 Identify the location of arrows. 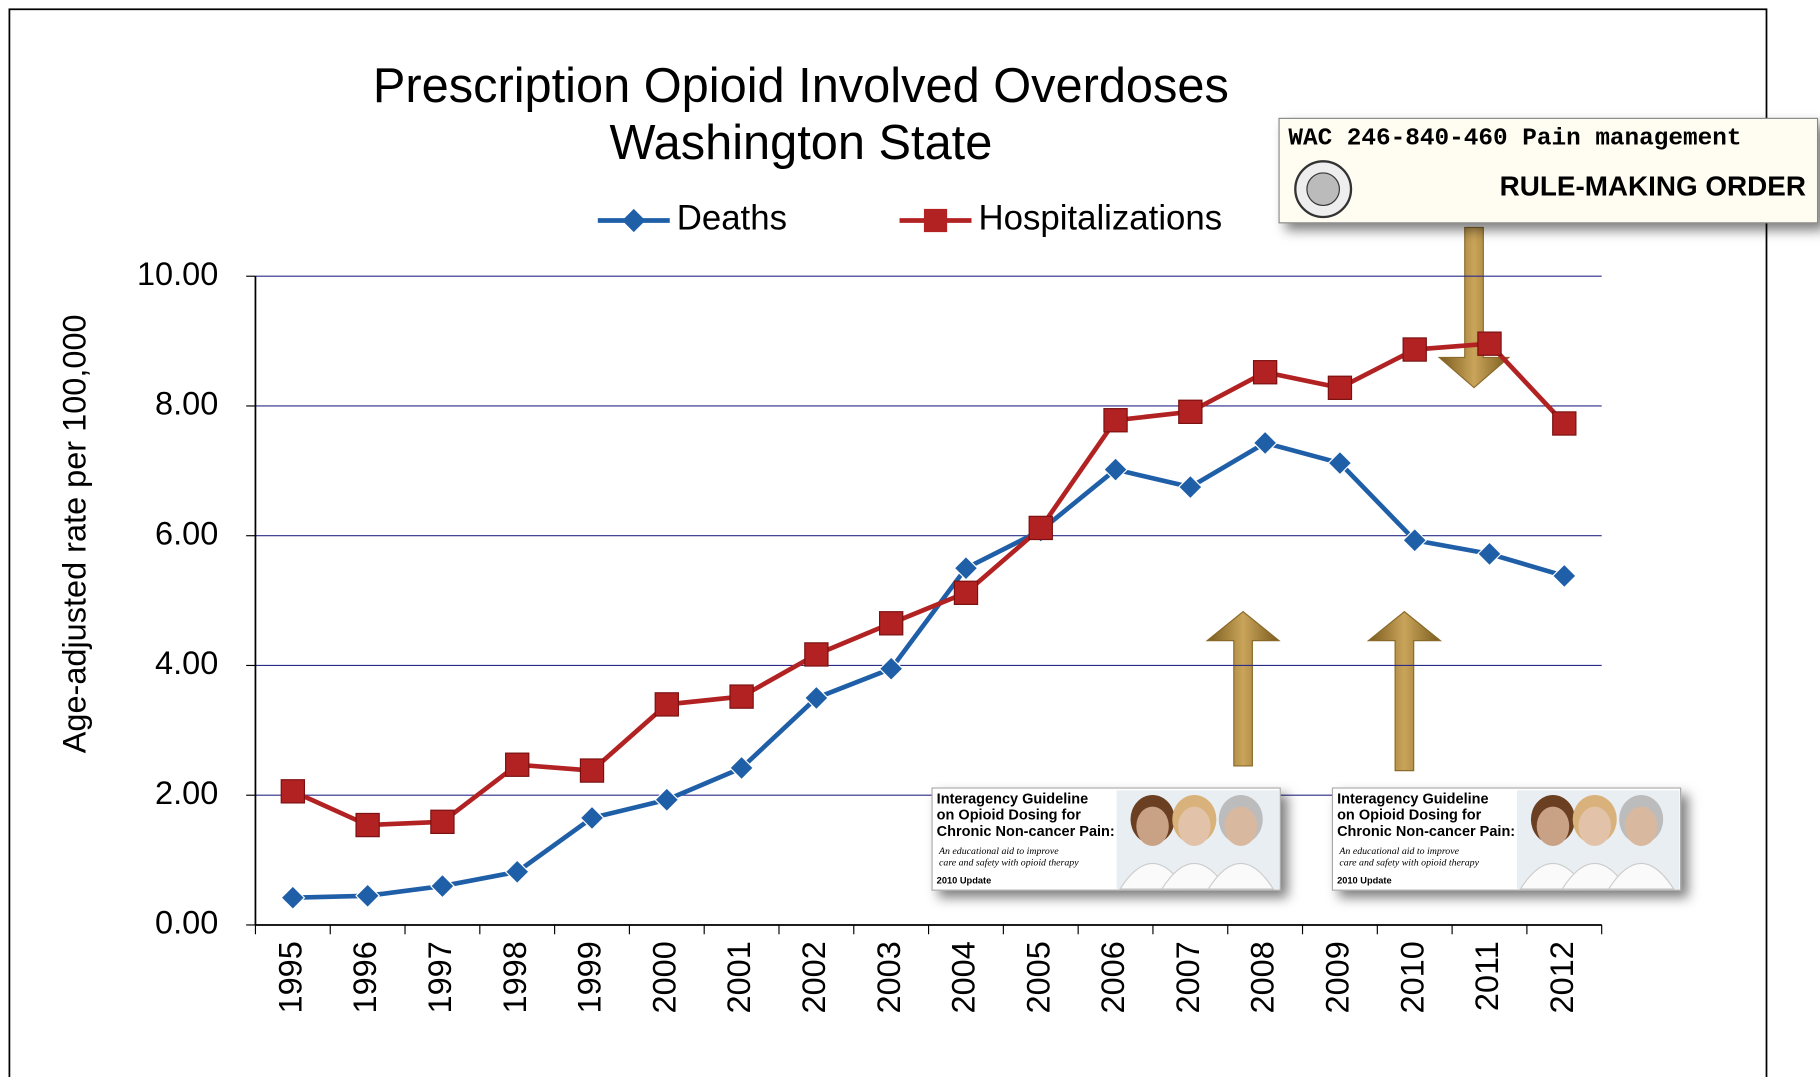
(1358, 499).